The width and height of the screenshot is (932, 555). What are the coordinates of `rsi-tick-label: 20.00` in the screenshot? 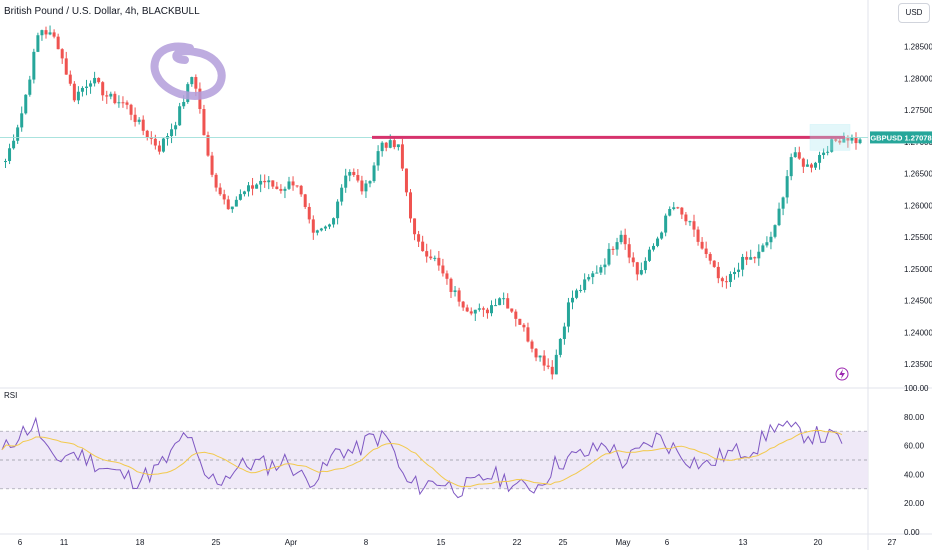 It's located at (914, 503).